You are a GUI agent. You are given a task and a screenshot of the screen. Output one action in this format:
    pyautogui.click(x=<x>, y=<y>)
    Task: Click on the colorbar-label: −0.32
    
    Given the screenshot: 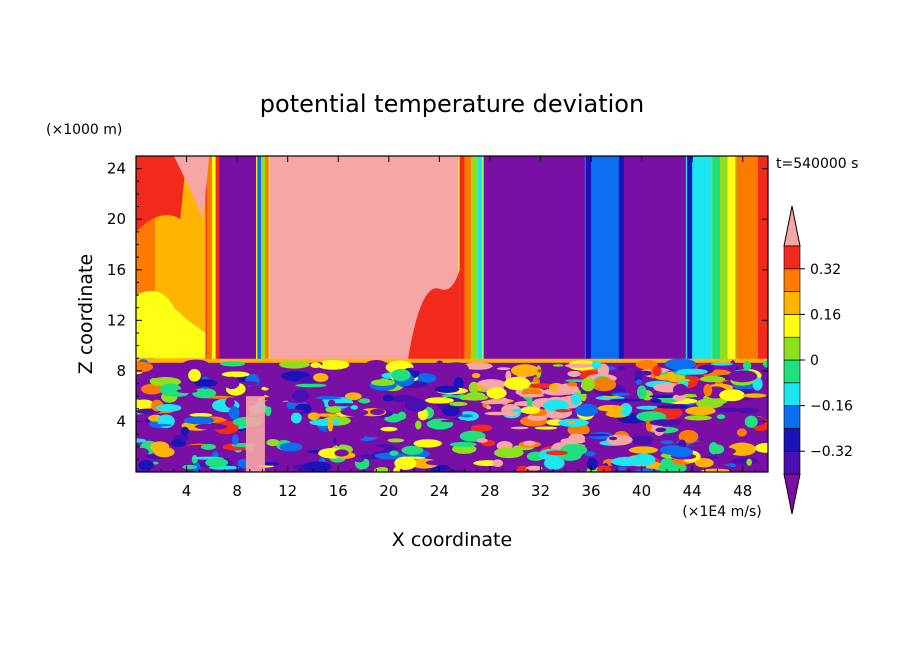 What is the action you would take?
    pyautogui.click(x=831, y=452)
    